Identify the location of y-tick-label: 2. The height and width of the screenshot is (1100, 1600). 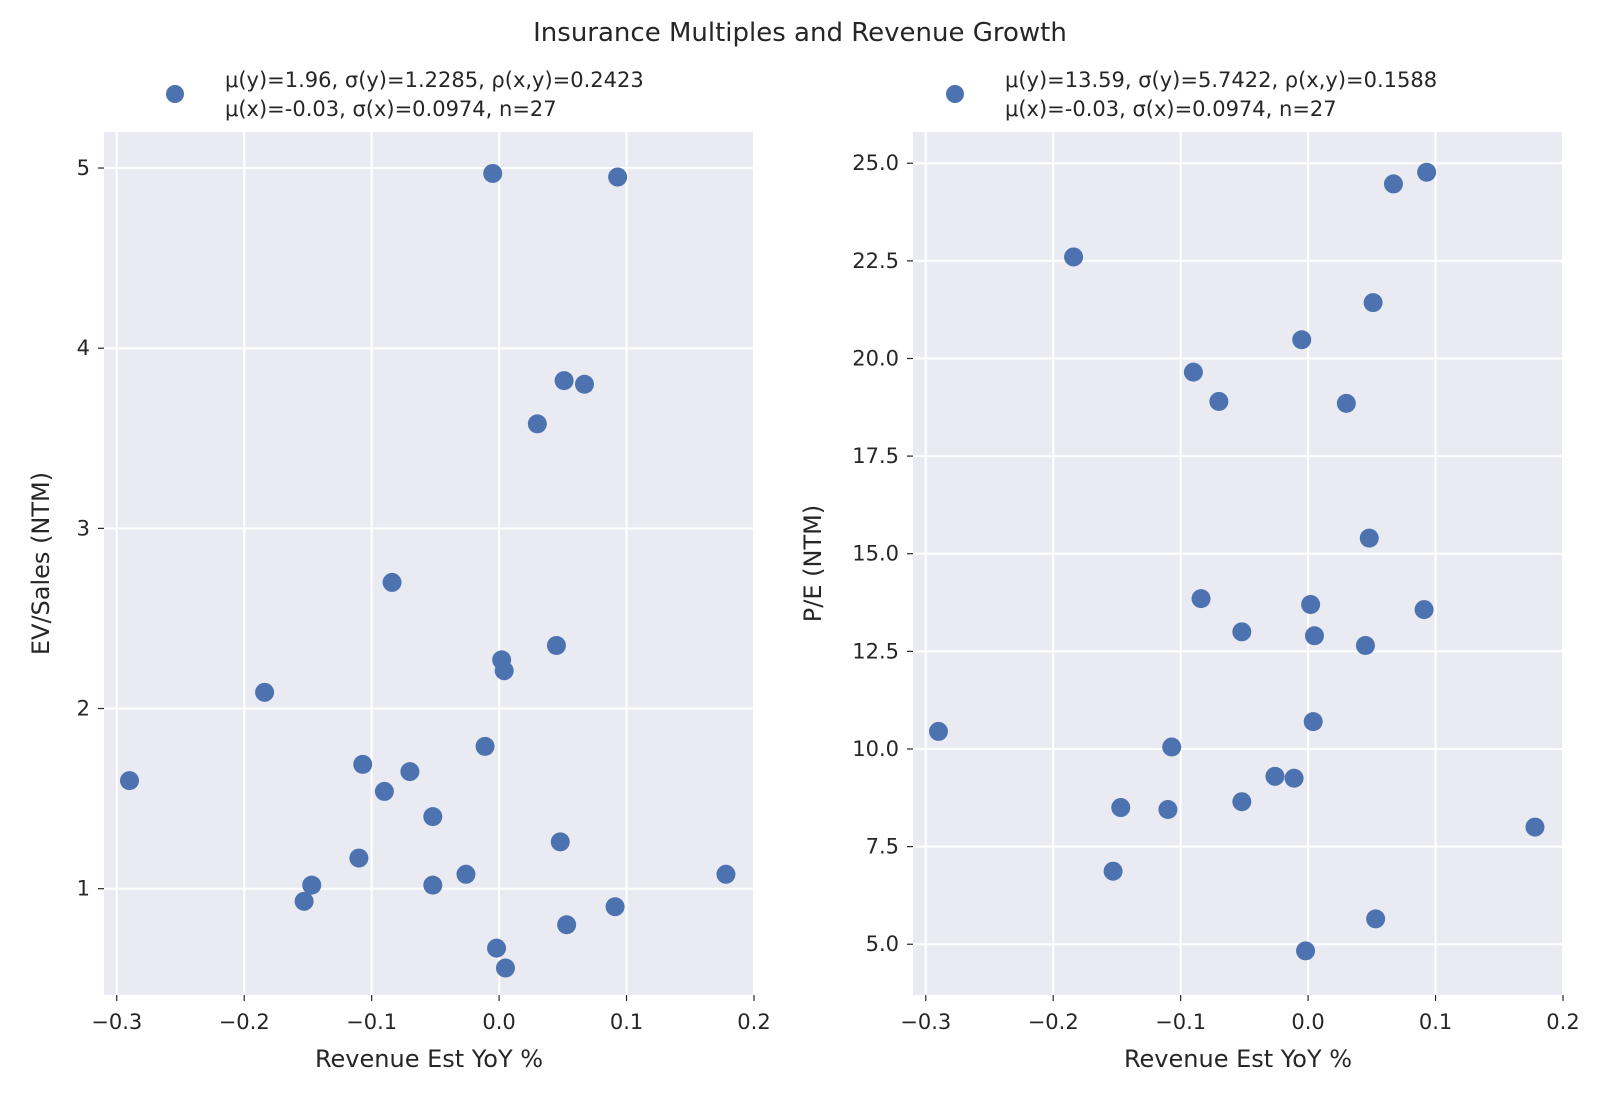
(83, 709).